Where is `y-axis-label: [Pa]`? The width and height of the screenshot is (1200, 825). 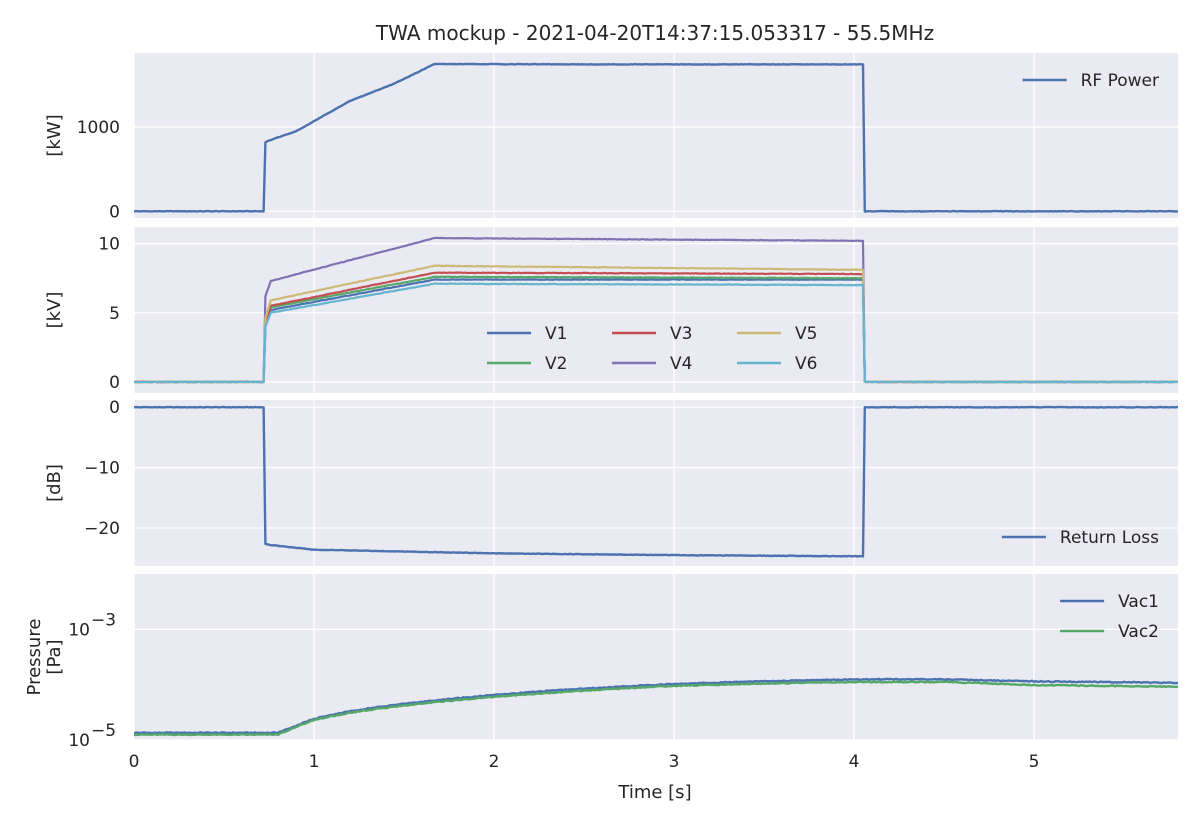 y-axis-label: [Pa] is located at coordinates (54, 656).